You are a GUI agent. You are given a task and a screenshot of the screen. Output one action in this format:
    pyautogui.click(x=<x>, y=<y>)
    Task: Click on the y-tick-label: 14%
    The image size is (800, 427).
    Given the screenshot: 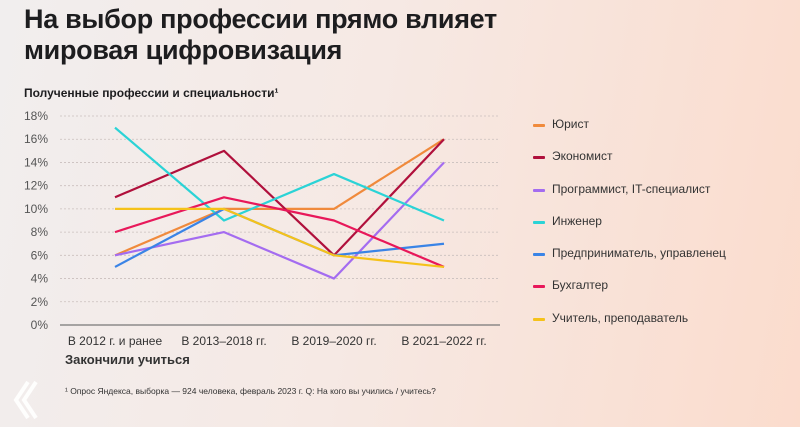 What is the action you would take?
    pyautogui.click(x=36, y=162)
    